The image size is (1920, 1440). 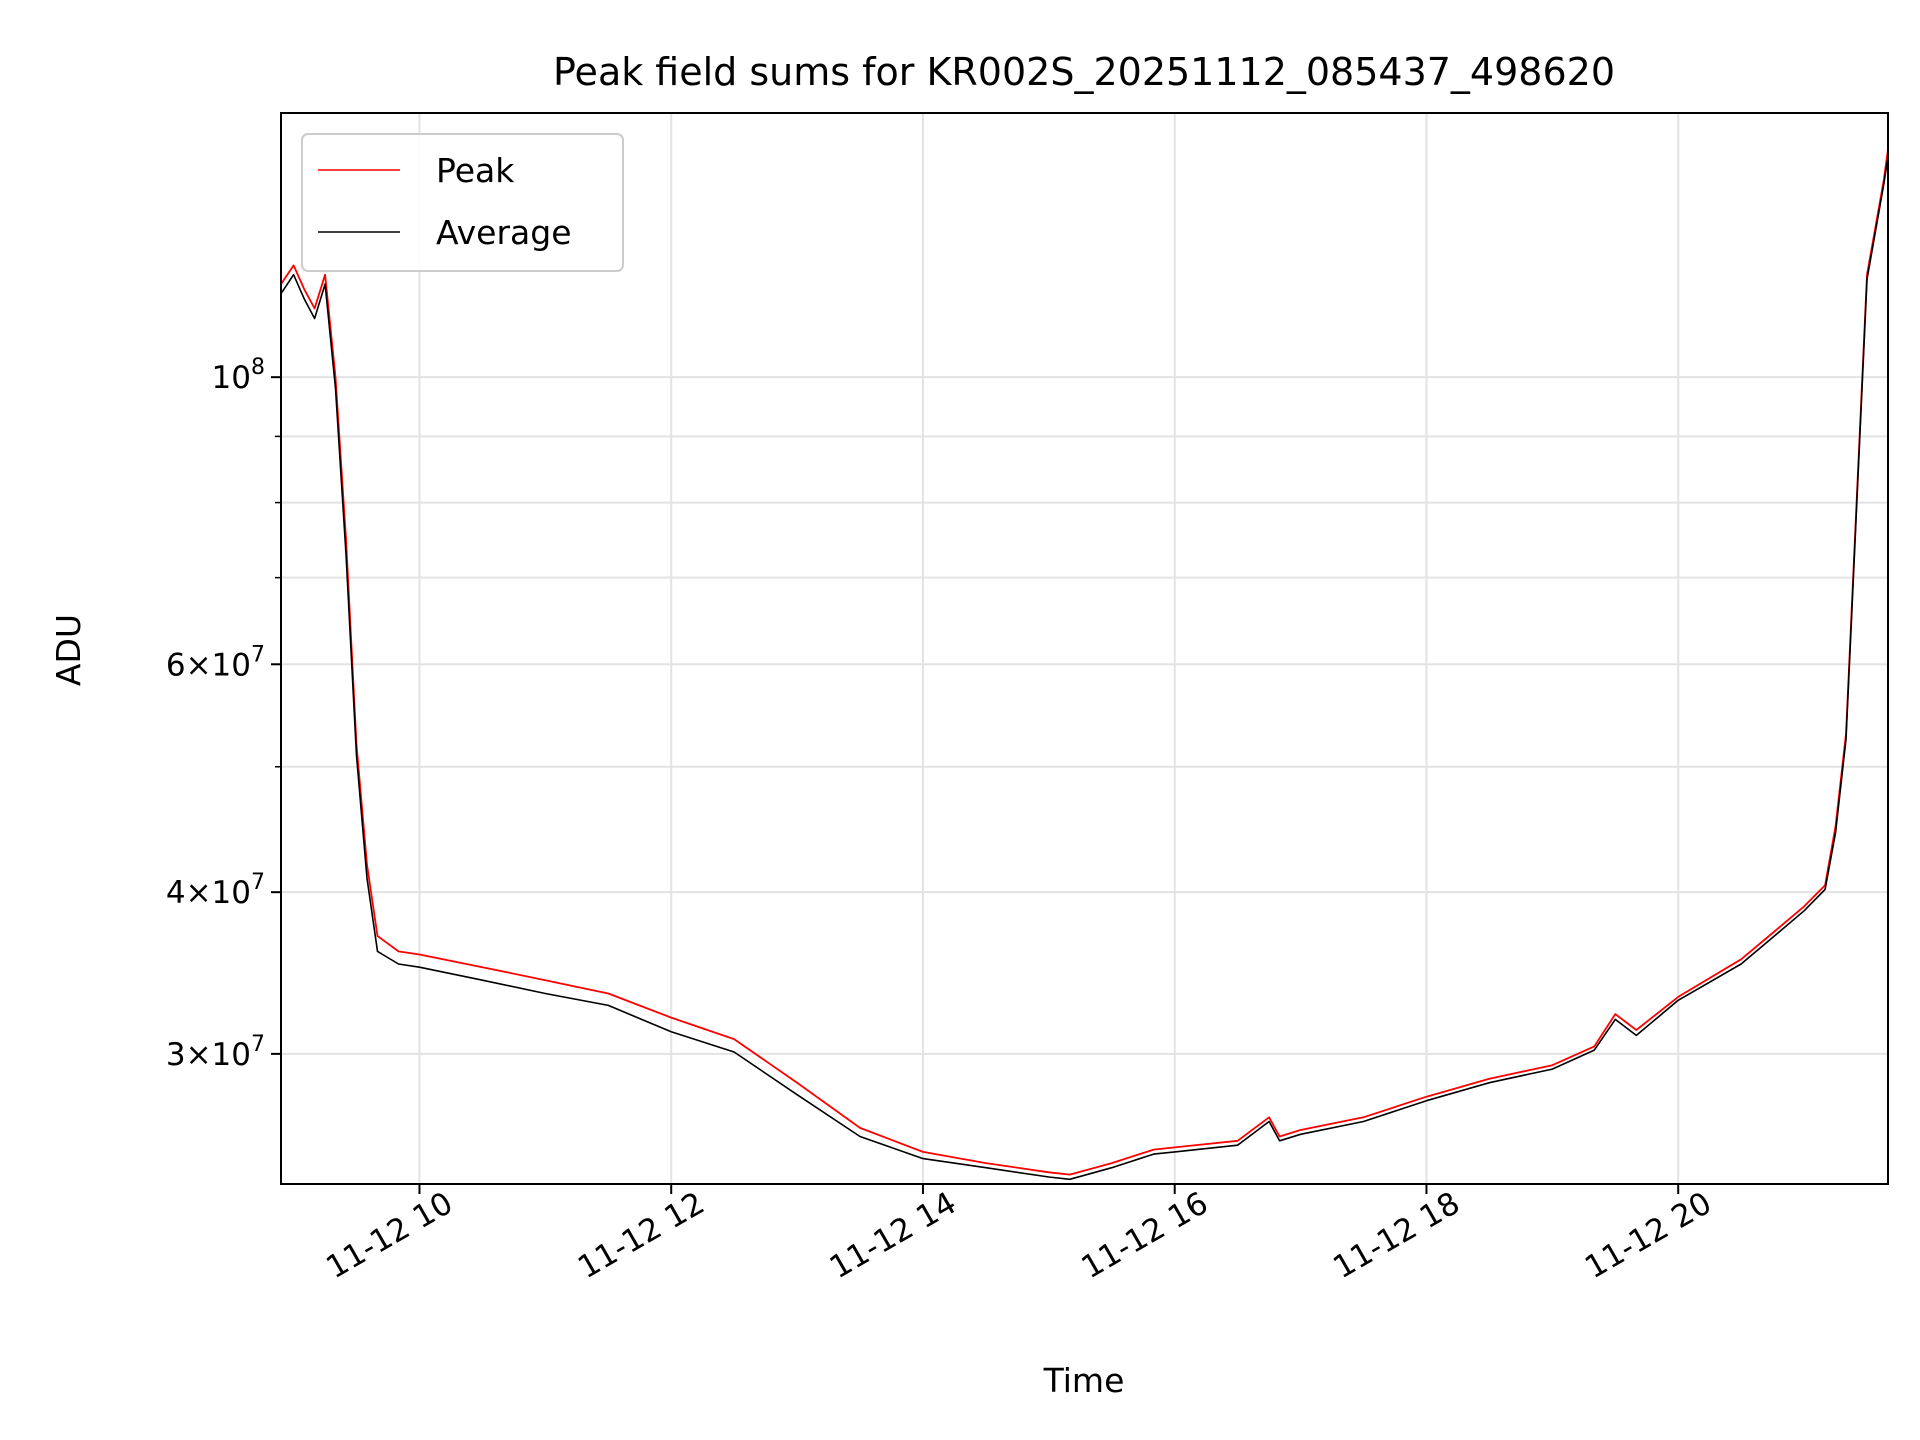 I want to click on x-axis-label: Time, so click(x=1084, y=1380).